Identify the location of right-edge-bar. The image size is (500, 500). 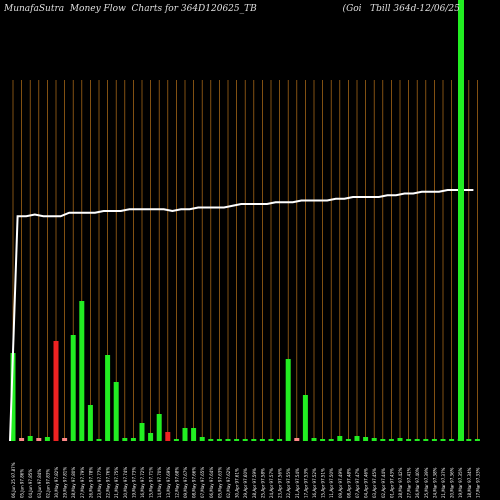
(461, 220).